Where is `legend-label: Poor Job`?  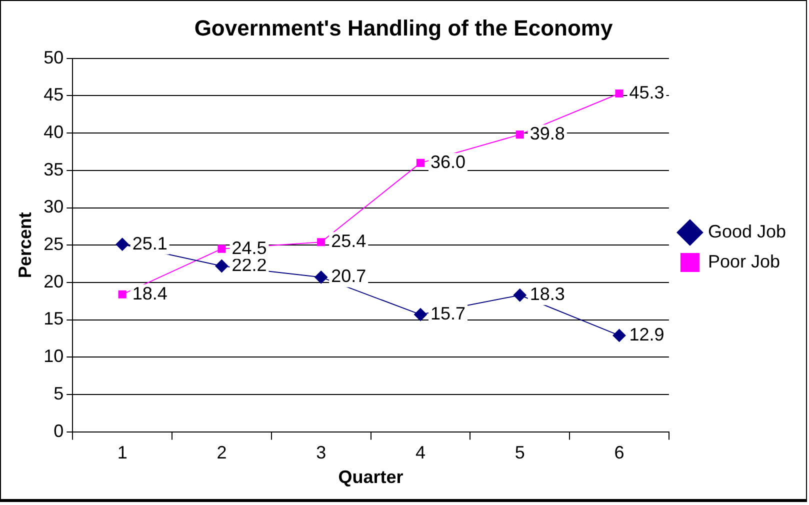 legend-label: Poor Job is located at coordinates (744, 261).